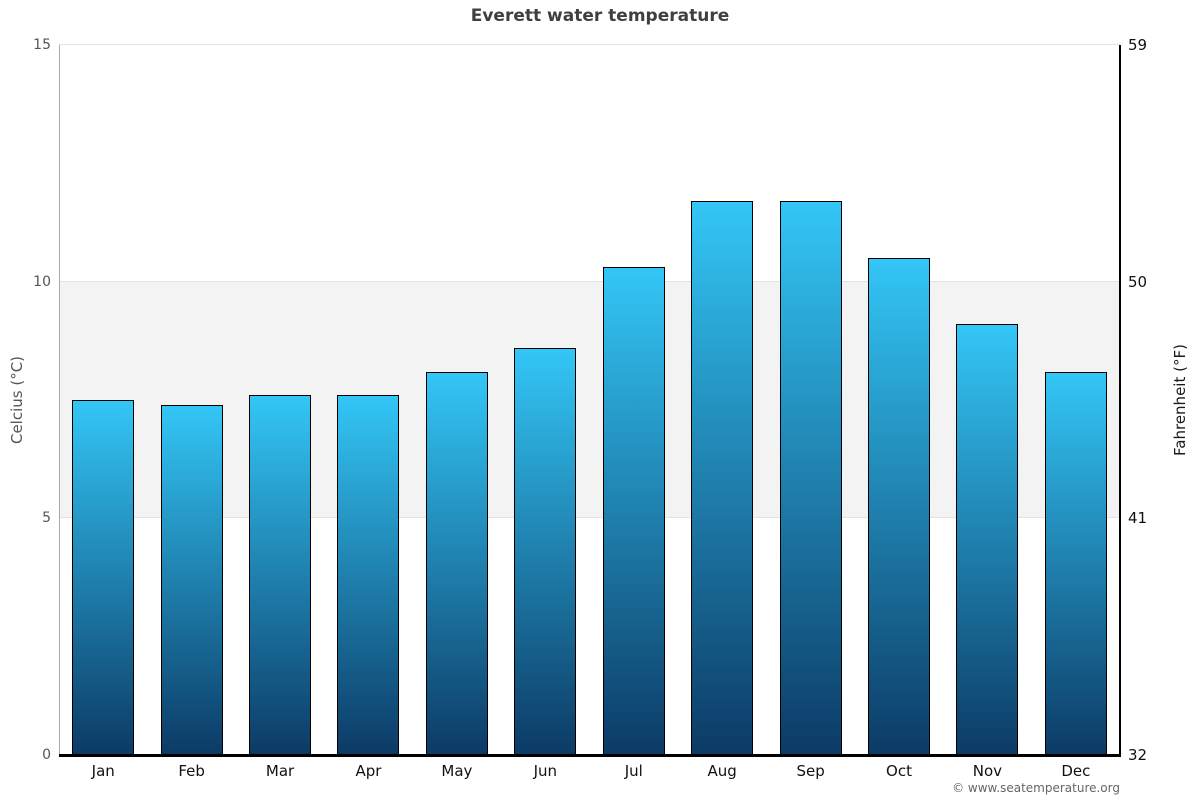 The width and height of the screenshot is (1200, 800). Describe the element at coordinates (280, 771) in the screenshot. I see `x-tick-label-mar: Mar` at that location.